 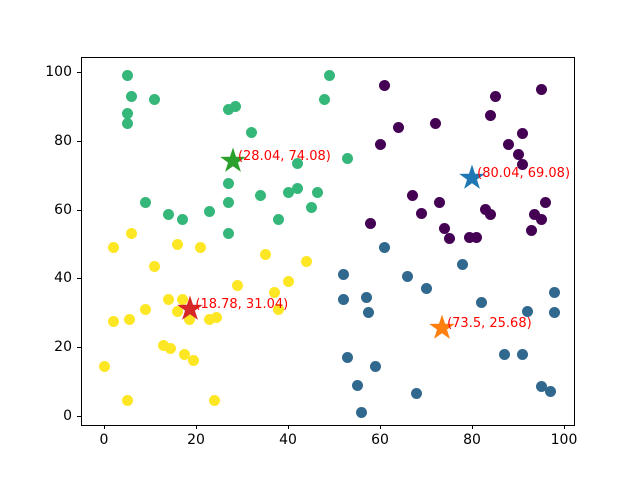 I want to click on y-tick-label: 80, so click(x=63, y=140).